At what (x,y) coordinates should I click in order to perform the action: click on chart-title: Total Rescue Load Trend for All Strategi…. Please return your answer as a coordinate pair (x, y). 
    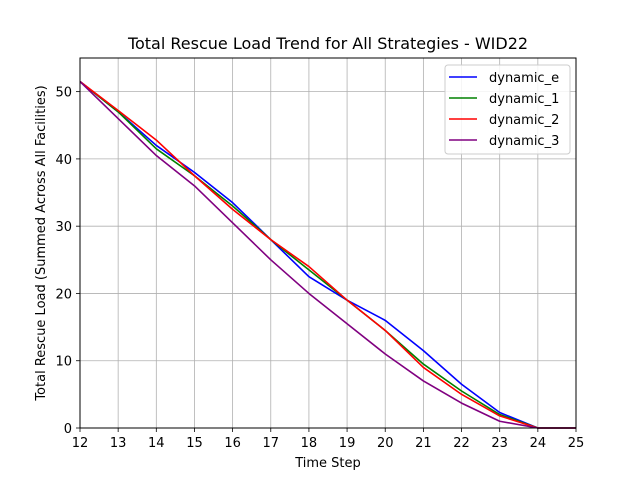
    Looking at the image, I should click on (327, 43).